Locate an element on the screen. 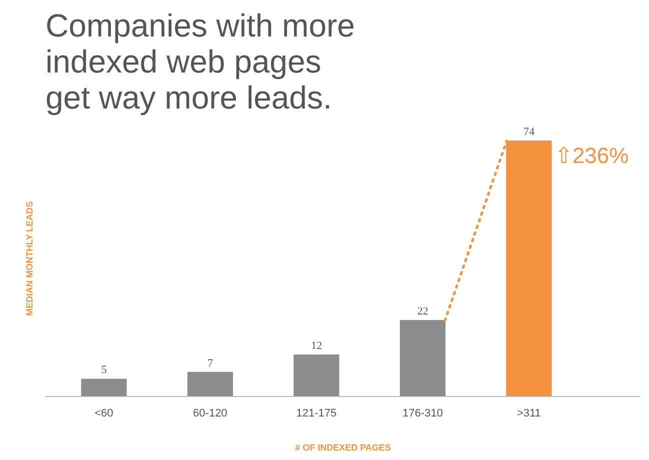  data-label: 74 is located at coordinates (529, 132).